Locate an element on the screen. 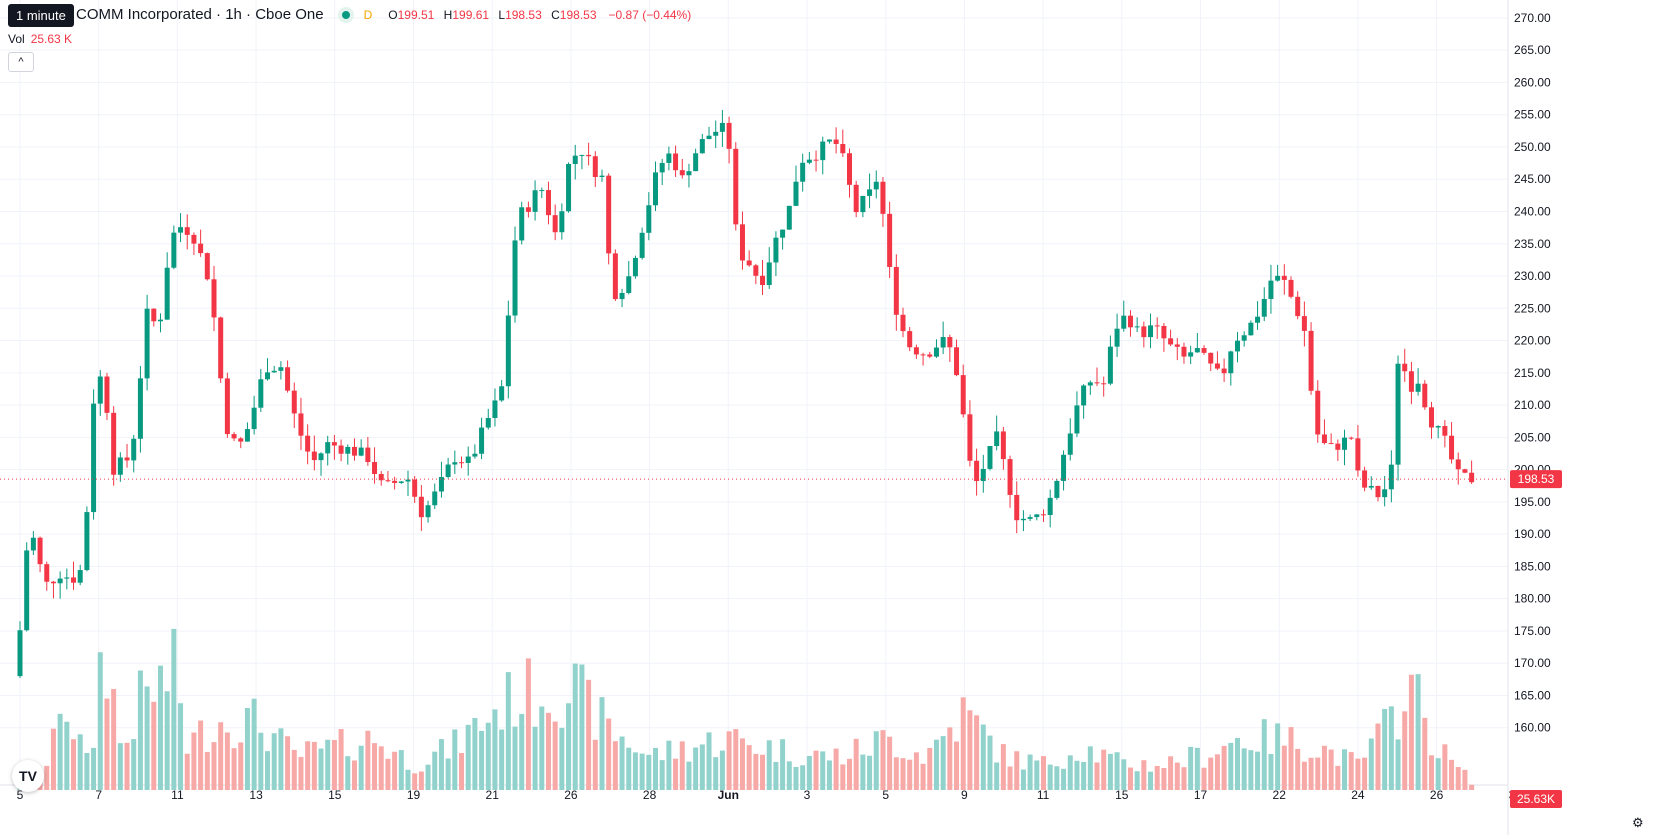  y-tick-label: 210.00 is located at coordinates (1532, 405).